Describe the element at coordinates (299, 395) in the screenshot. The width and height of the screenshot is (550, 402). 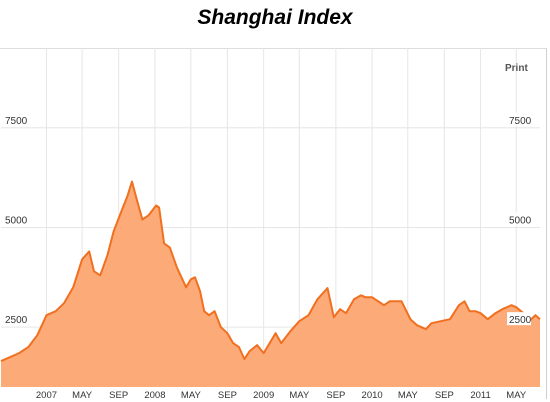
I see `x-tick-7: MAY` at that location.